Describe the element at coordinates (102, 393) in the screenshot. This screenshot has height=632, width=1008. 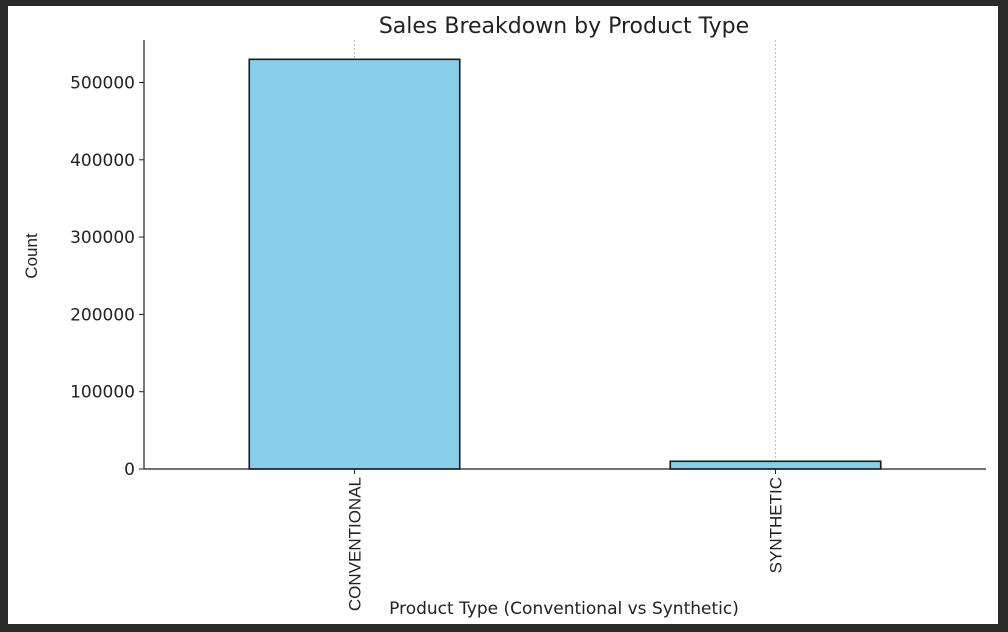
I see `y-tick-label: 100000` at that location.